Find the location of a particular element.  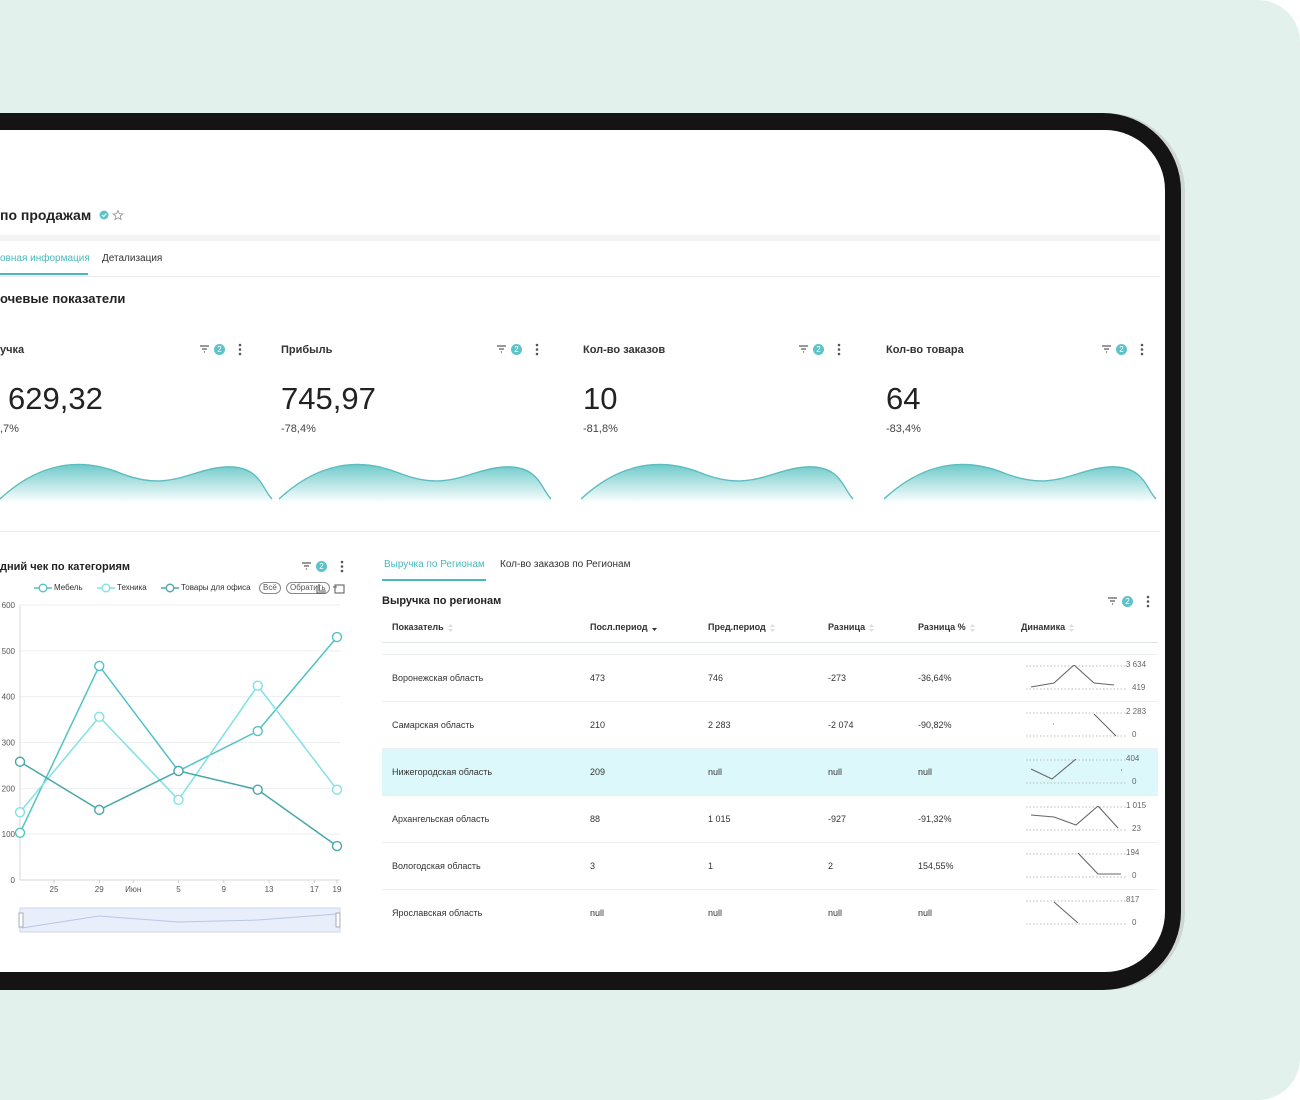

table-cell: 2 is located at coordinates (831, 866).